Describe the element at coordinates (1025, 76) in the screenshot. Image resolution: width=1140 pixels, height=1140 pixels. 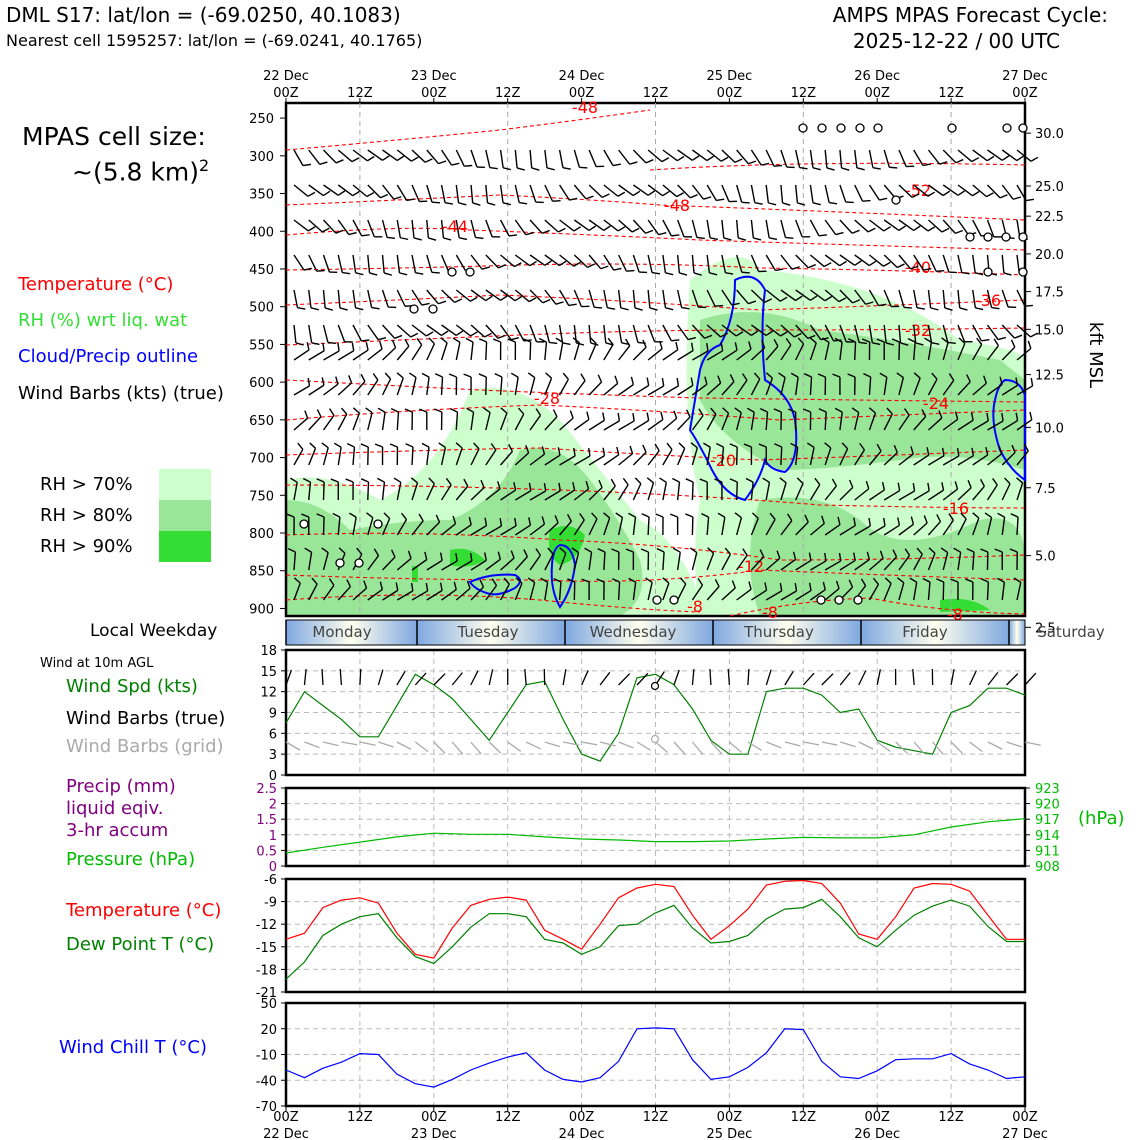
I see `top-date-label: 27 Dec` at that location.